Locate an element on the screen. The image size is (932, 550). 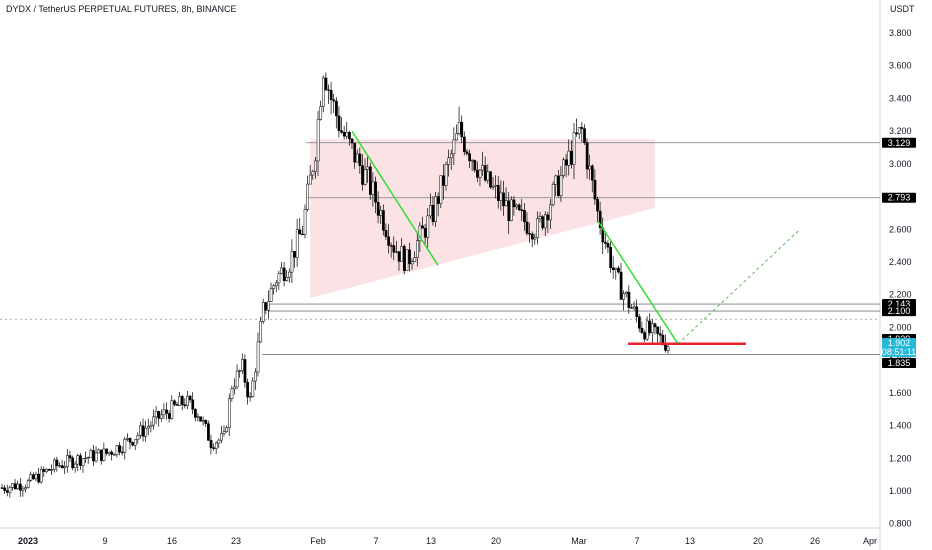
y-tick-label: 2.200 is located at coordinates (900, 295).